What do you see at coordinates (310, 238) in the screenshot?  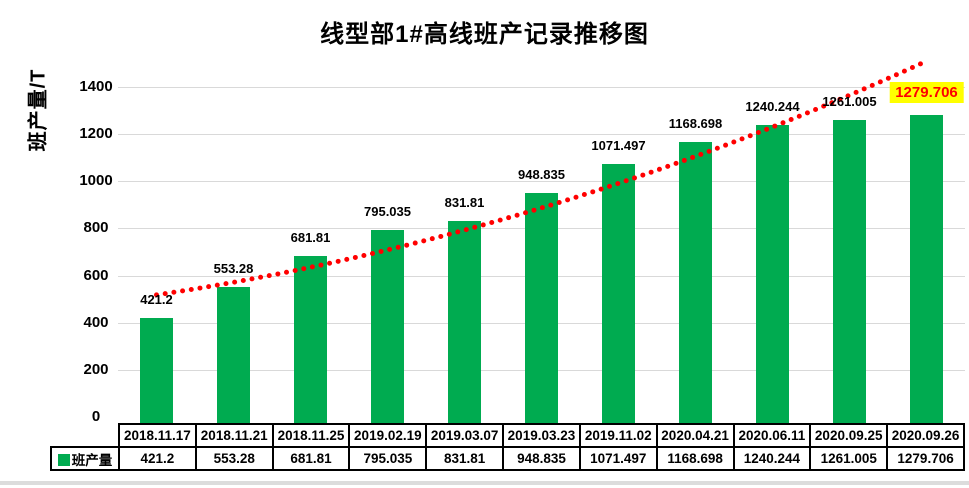 I see `bar-value-label: 681.81` at bounding box center [310, 238].